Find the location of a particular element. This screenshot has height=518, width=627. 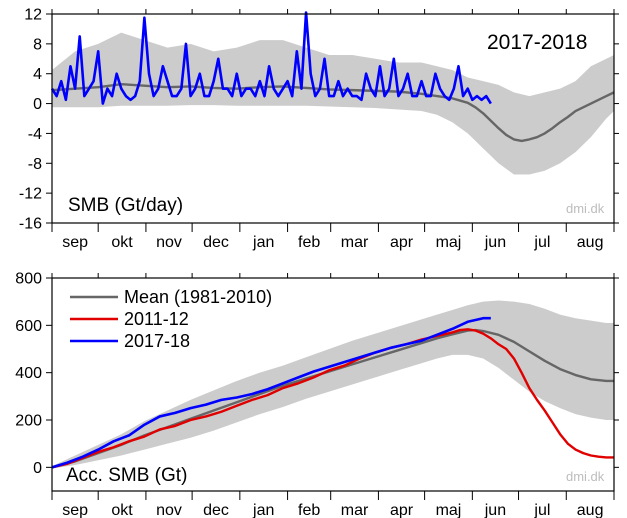

daily-panel-label: SMB (Gt/day) is located at coordinates (125, 205).